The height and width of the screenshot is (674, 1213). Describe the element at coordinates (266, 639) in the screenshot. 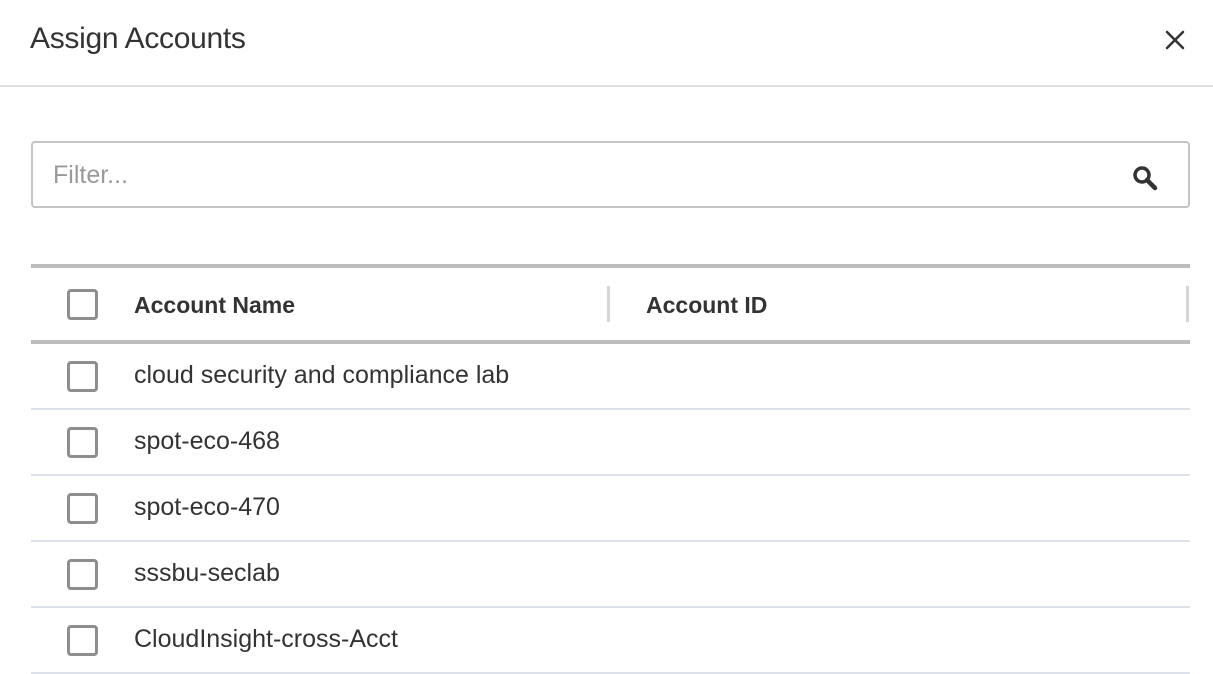

I see `account-name: CloudInsight-cross-Acct` at that location.